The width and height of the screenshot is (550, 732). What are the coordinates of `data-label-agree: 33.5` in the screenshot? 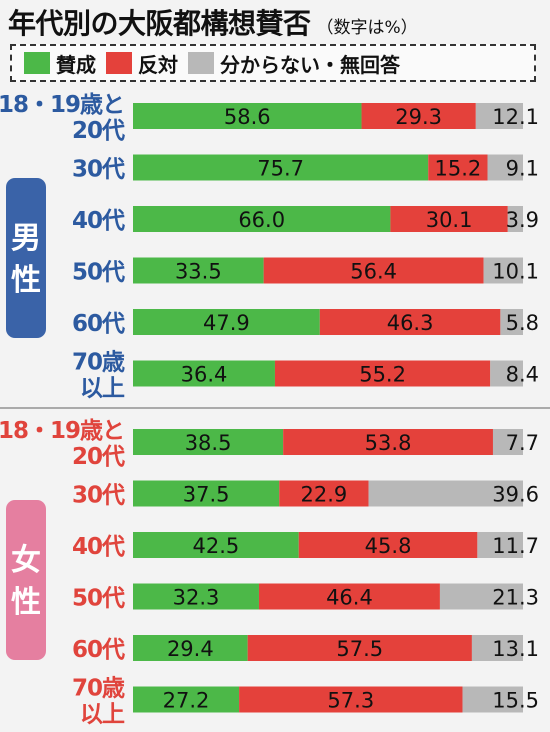 It's located at (198, 272).